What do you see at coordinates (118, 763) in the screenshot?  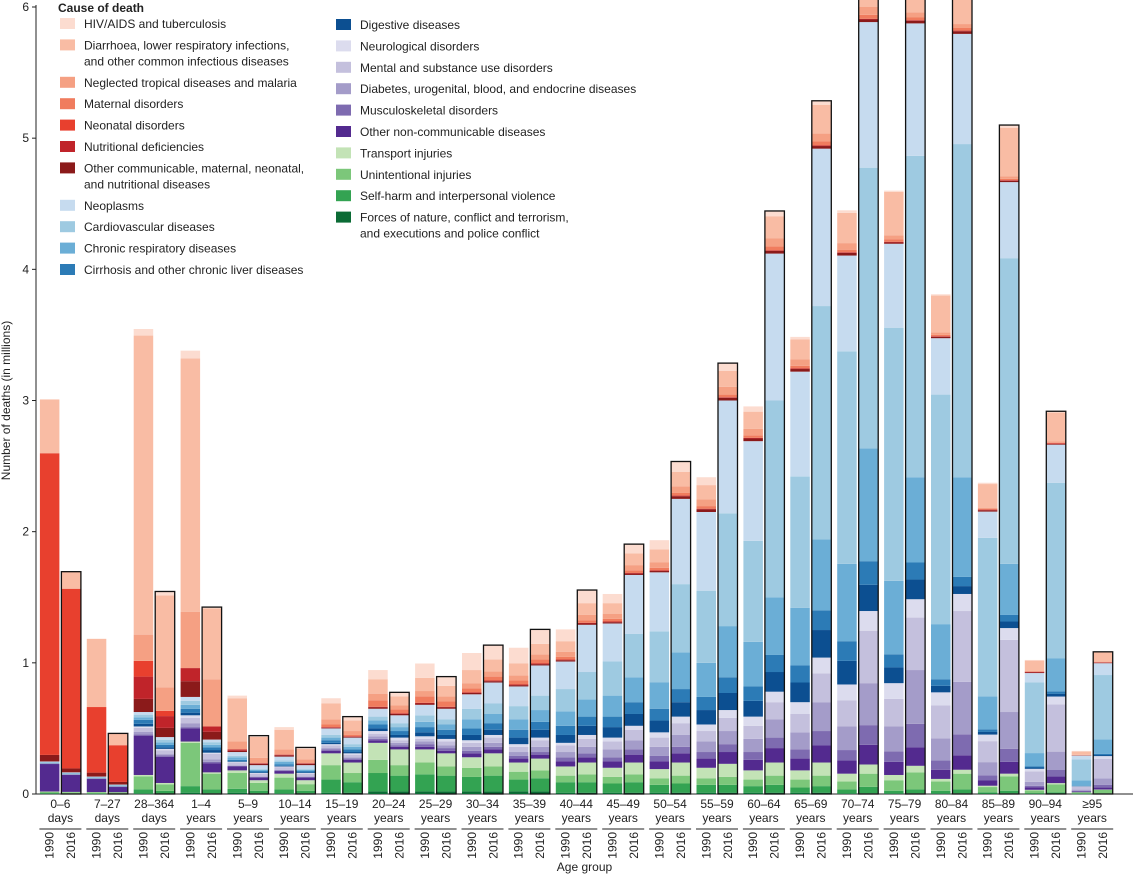 I see `bar-stack-2016` at bounding box center [118, 763].